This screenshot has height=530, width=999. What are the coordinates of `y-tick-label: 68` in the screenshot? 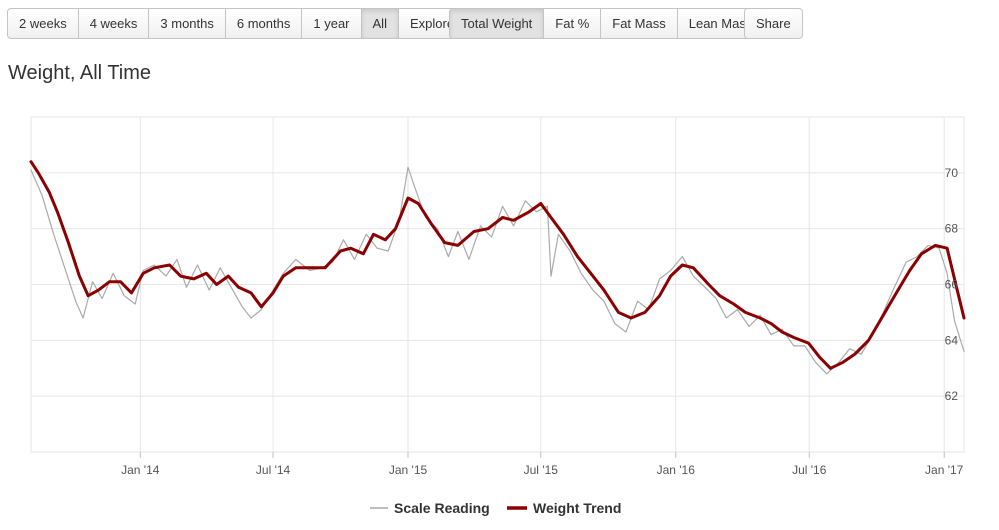 It's located at (952, 229).